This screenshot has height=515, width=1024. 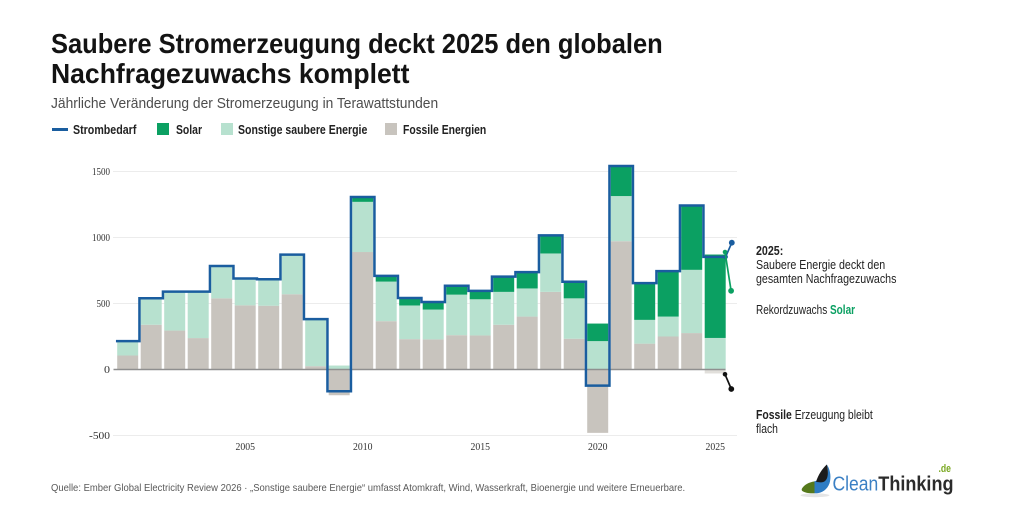 What do you see at coordinates (104, 304) in the screenshot?
I see `svg-text: 500` at bounding box center [104, 304].